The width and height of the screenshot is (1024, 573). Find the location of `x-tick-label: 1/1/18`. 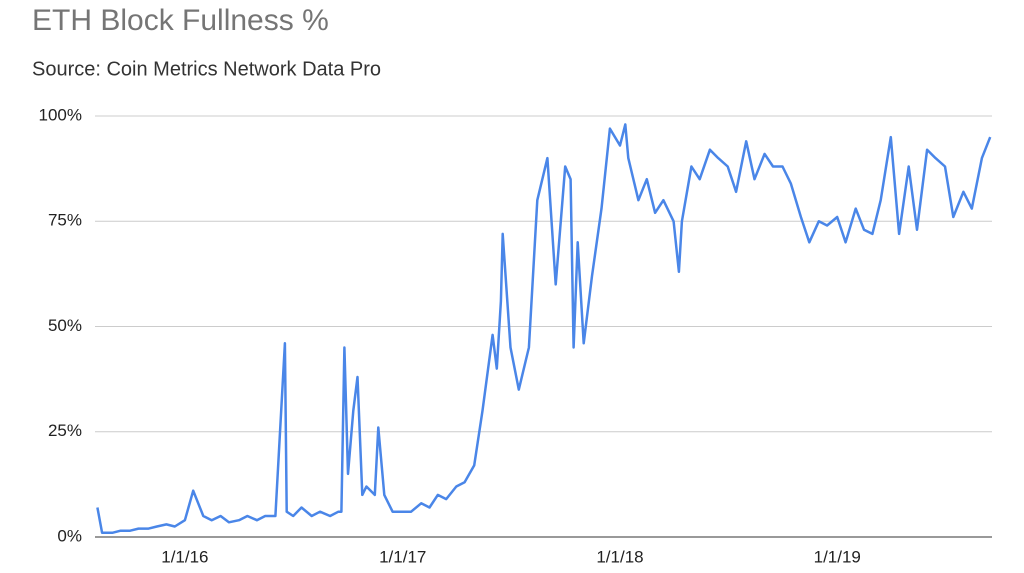

x-tick-label: 1/1/18 is located at coordinates (619, 556).